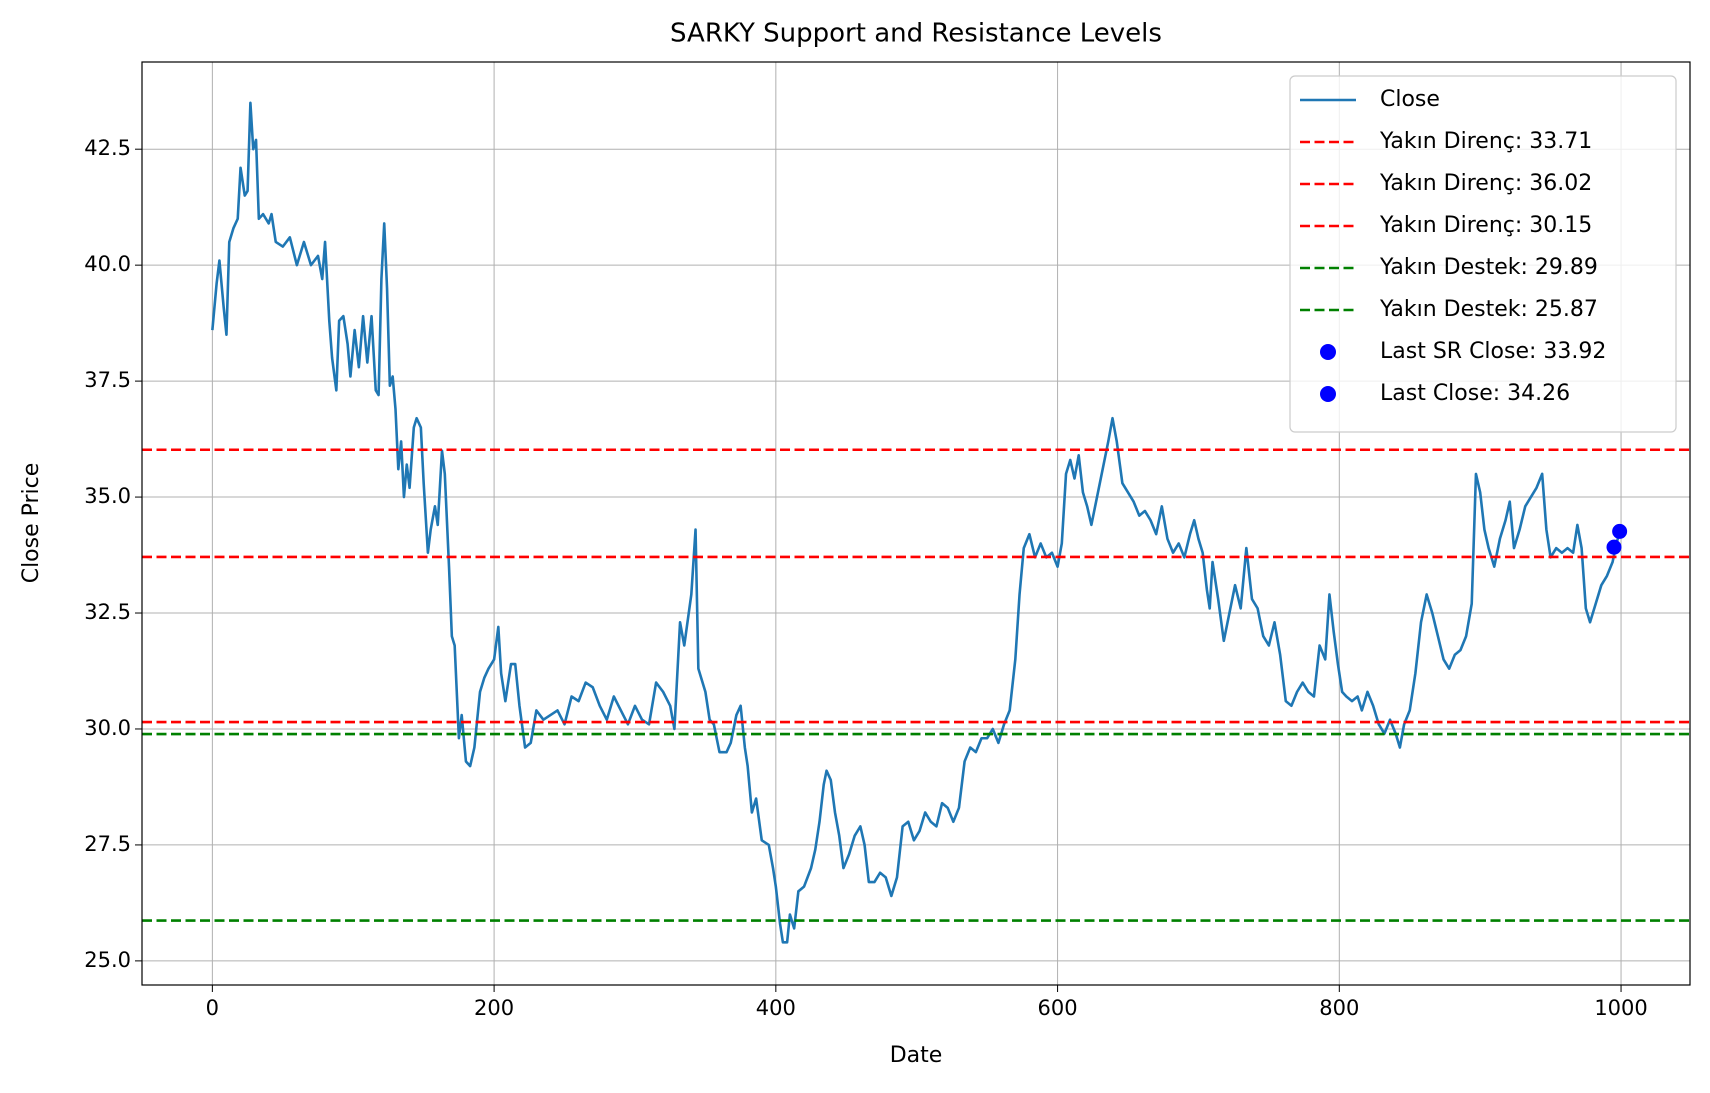 The width and height of the screenshot is (1710, 1093). Describe the element at coordinates (916, 1055) in the screenshot. I see `x-axis-label: Date` at that location.